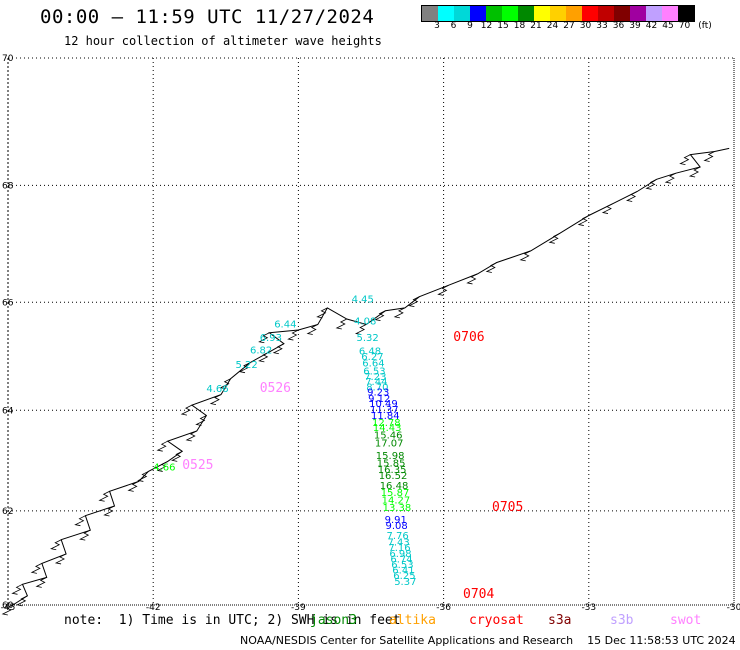 The width and height of the screenshot is (740, 650). I want to click on wave-height-value: 6.74, so click(401, 559).